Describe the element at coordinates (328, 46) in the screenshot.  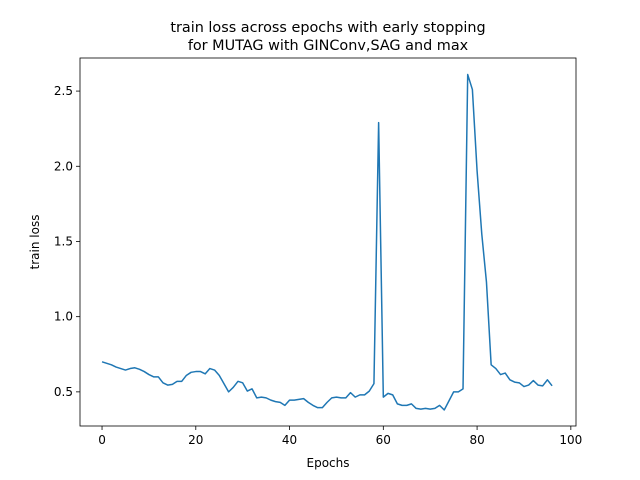
I see `chart-title: for MUTAG with GINConv,SAG and max` at that location.